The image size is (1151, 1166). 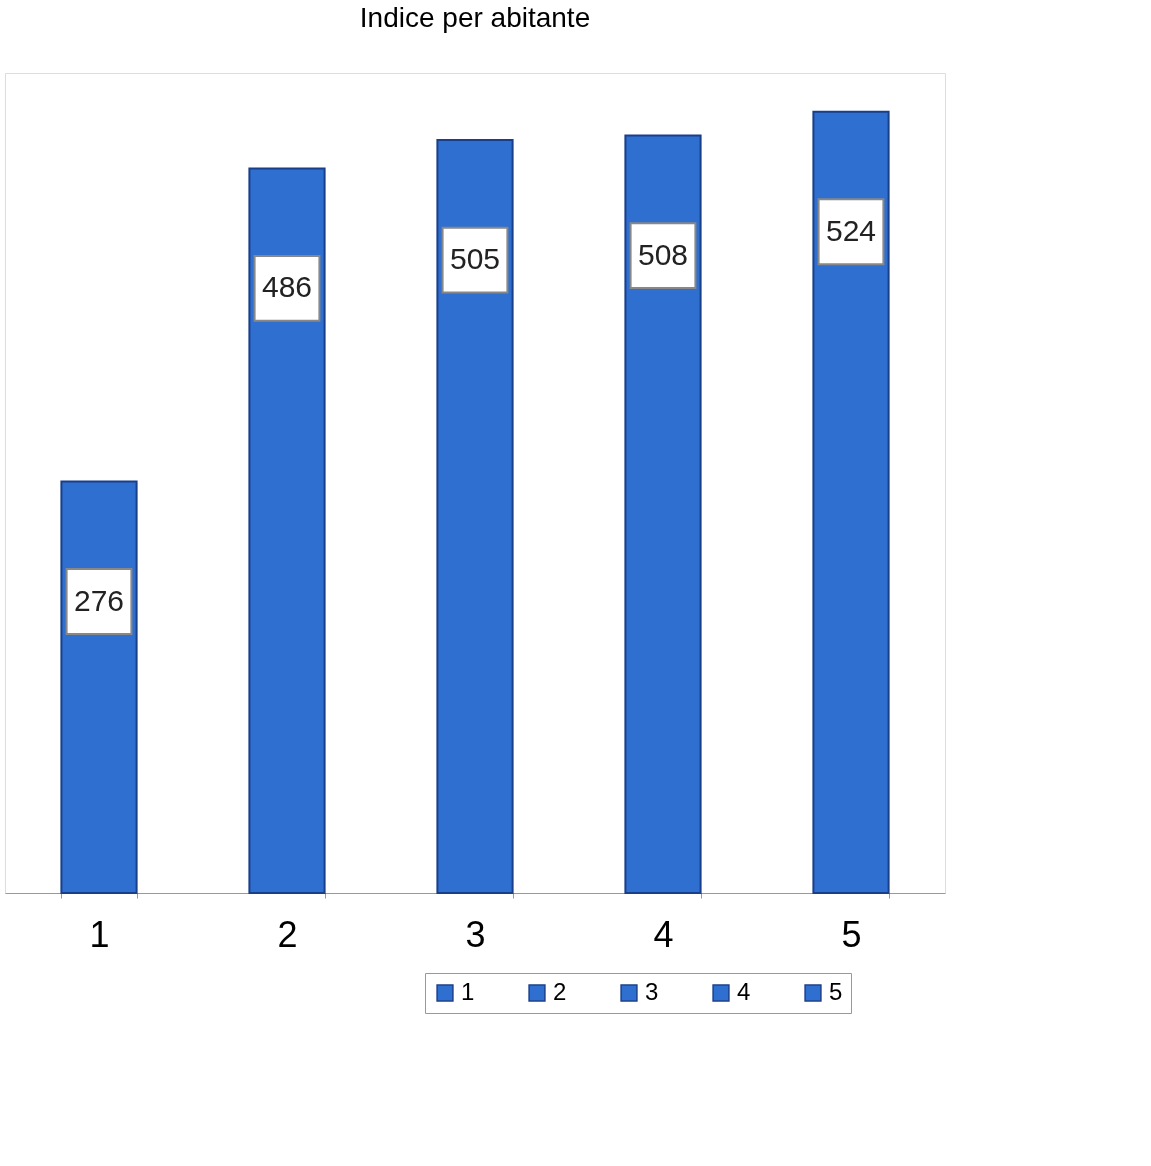 I want to click on legend-label: 3, so click(x=652, y=991).